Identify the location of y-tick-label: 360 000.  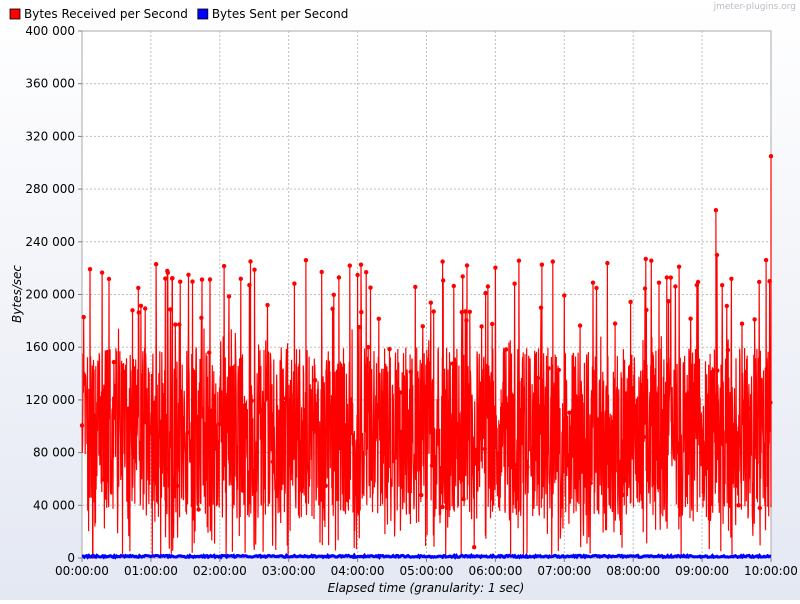
(50, 84).